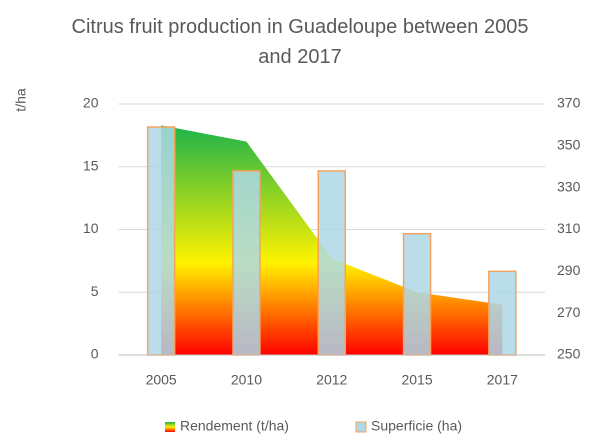 The width and height of the screenshot is (599, 437). What do you see at coordinates (569, 312) in the screenshot?
I see `y2-tick-label: 270` at bounding box center [569, 312].